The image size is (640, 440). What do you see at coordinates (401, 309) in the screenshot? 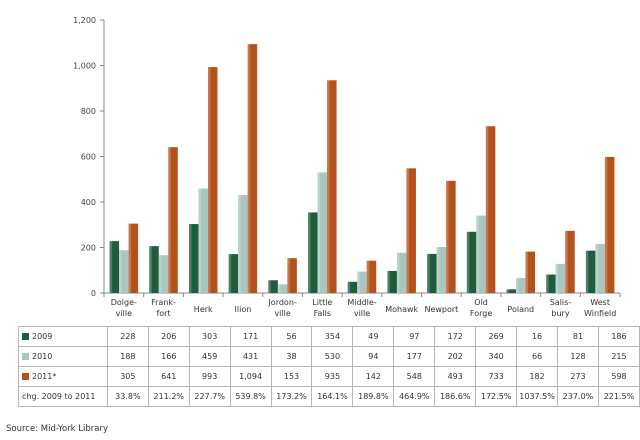
I see `category-label: Mohawk` at bounding box center [401, 309].